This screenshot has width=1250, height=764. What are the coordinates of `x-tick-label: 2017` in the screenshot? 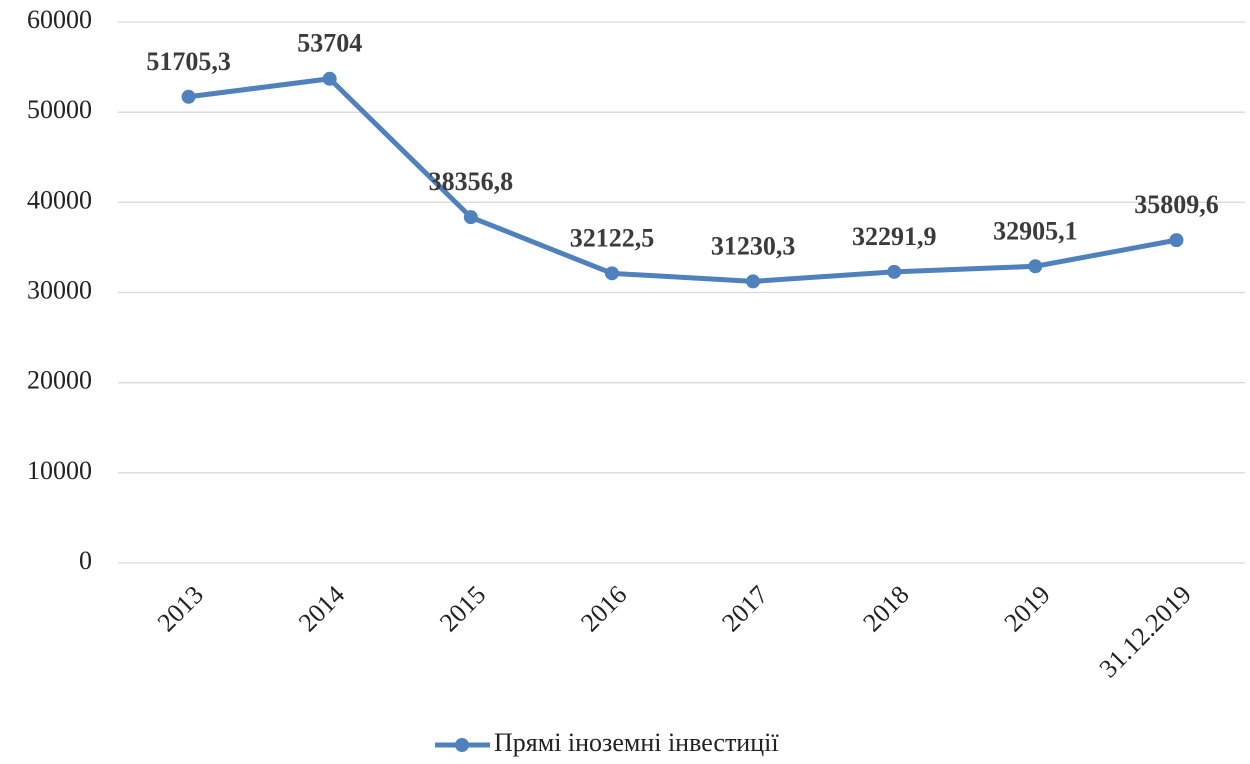 It's located at (744, 608).